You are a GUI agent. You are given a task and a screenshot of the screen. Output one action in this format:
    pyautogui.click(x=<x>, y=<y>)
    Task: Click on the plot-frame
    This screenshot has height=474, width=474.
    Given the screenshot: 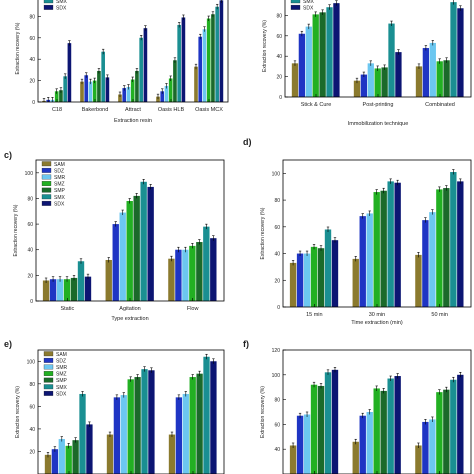 What is the action you would take?
    pyautogui.click(x=131, y=411)
    